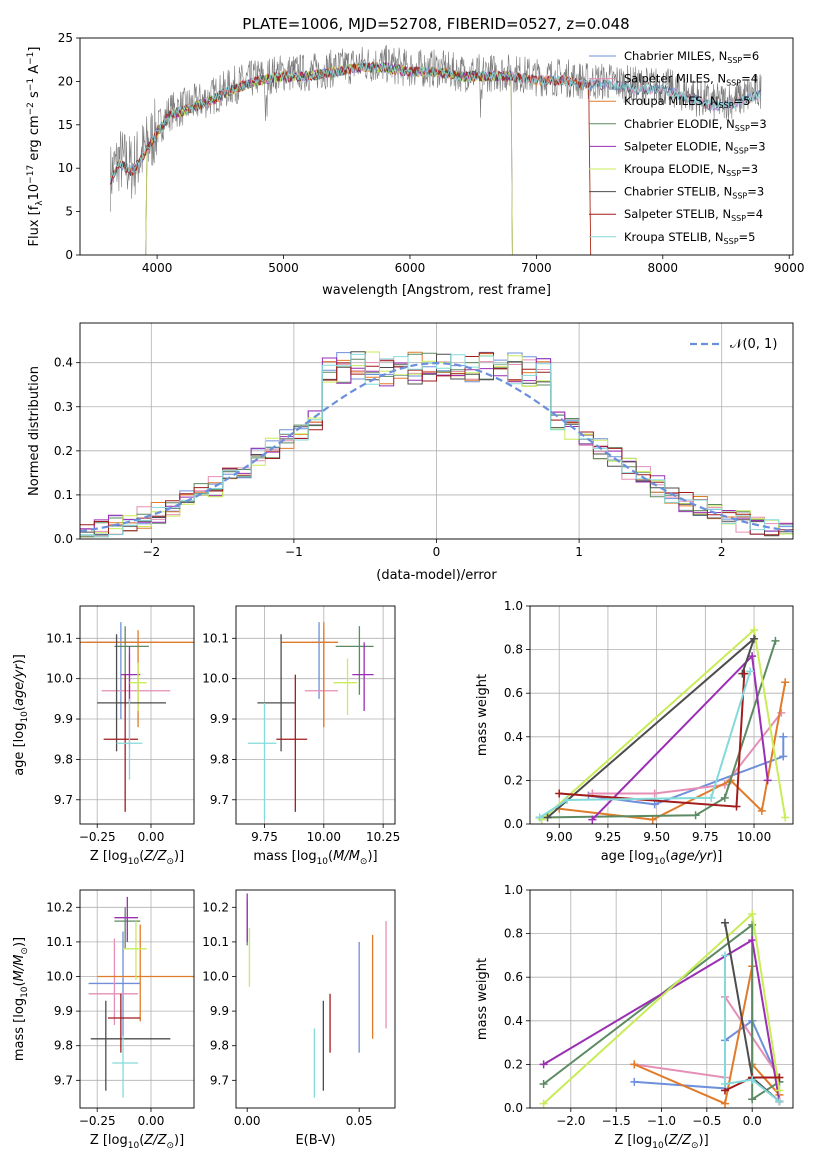 The height and width of the screenshot is (1174, 819). Describe the element at coordinates (747, 237) in the screenshot. I see `legend-label-suffix: =5` at that location.